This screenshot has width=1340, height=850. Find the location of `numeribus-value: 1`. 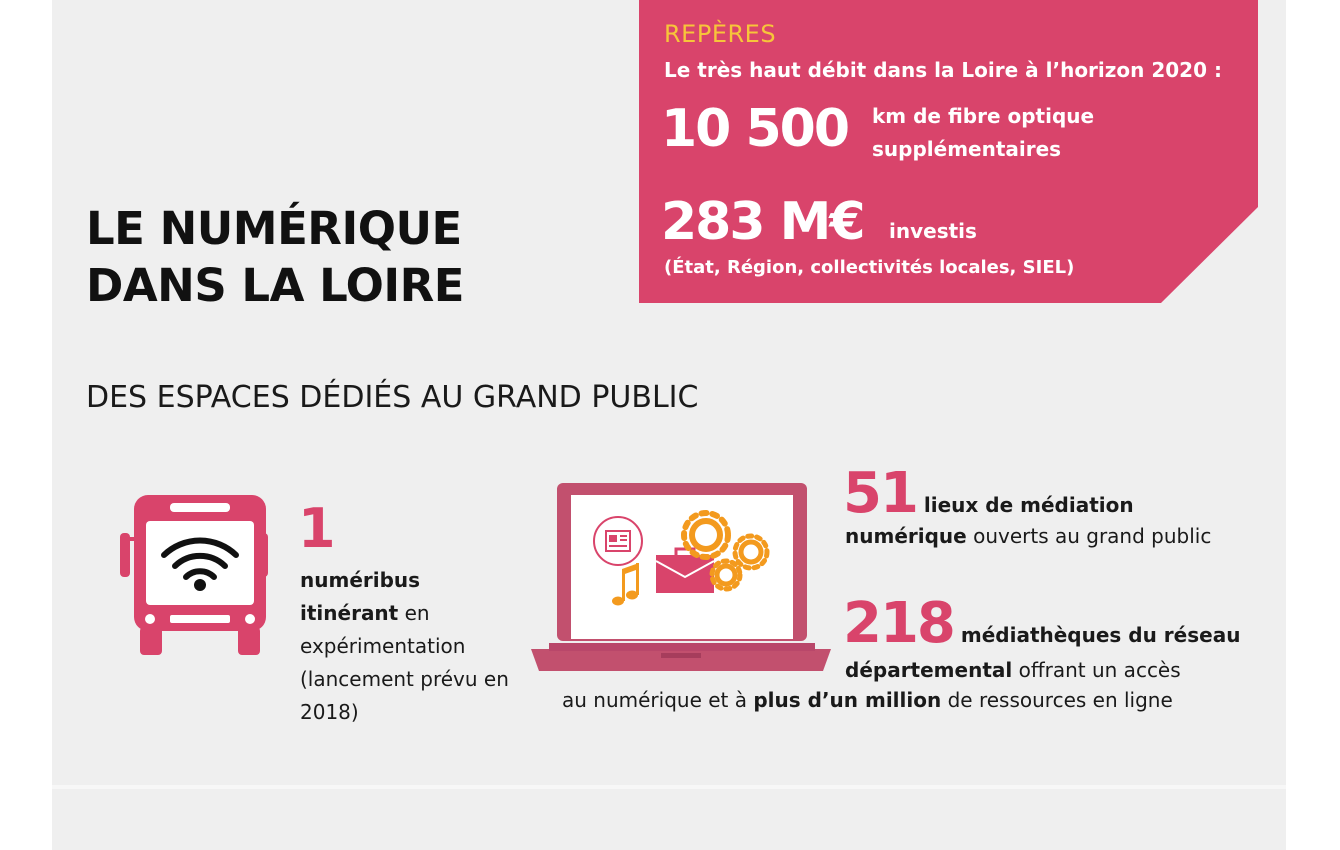

numeribus-value: 1 is located at coordinates (317, 528).